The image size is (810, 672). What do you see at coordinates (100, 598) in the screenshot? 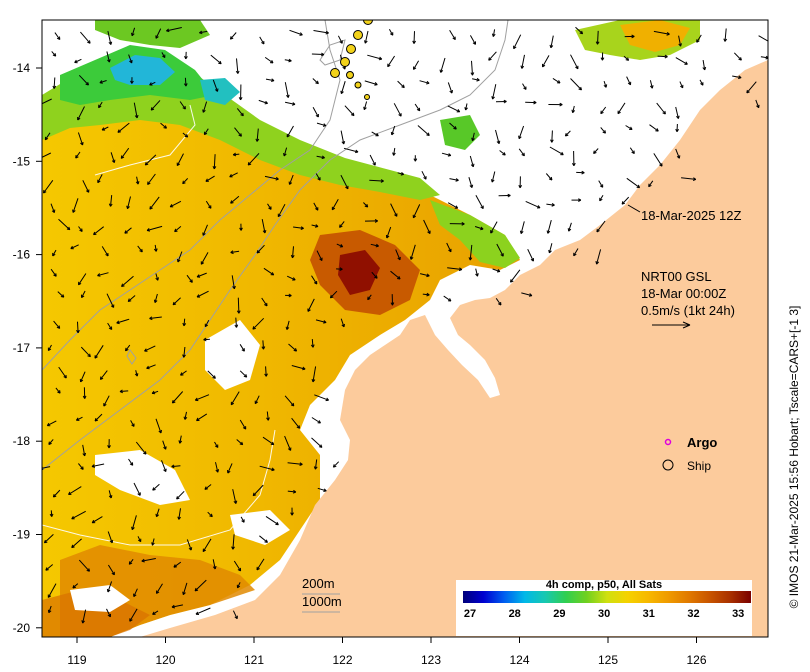
I see `gap-southwest` at bounding box center [100, 598].